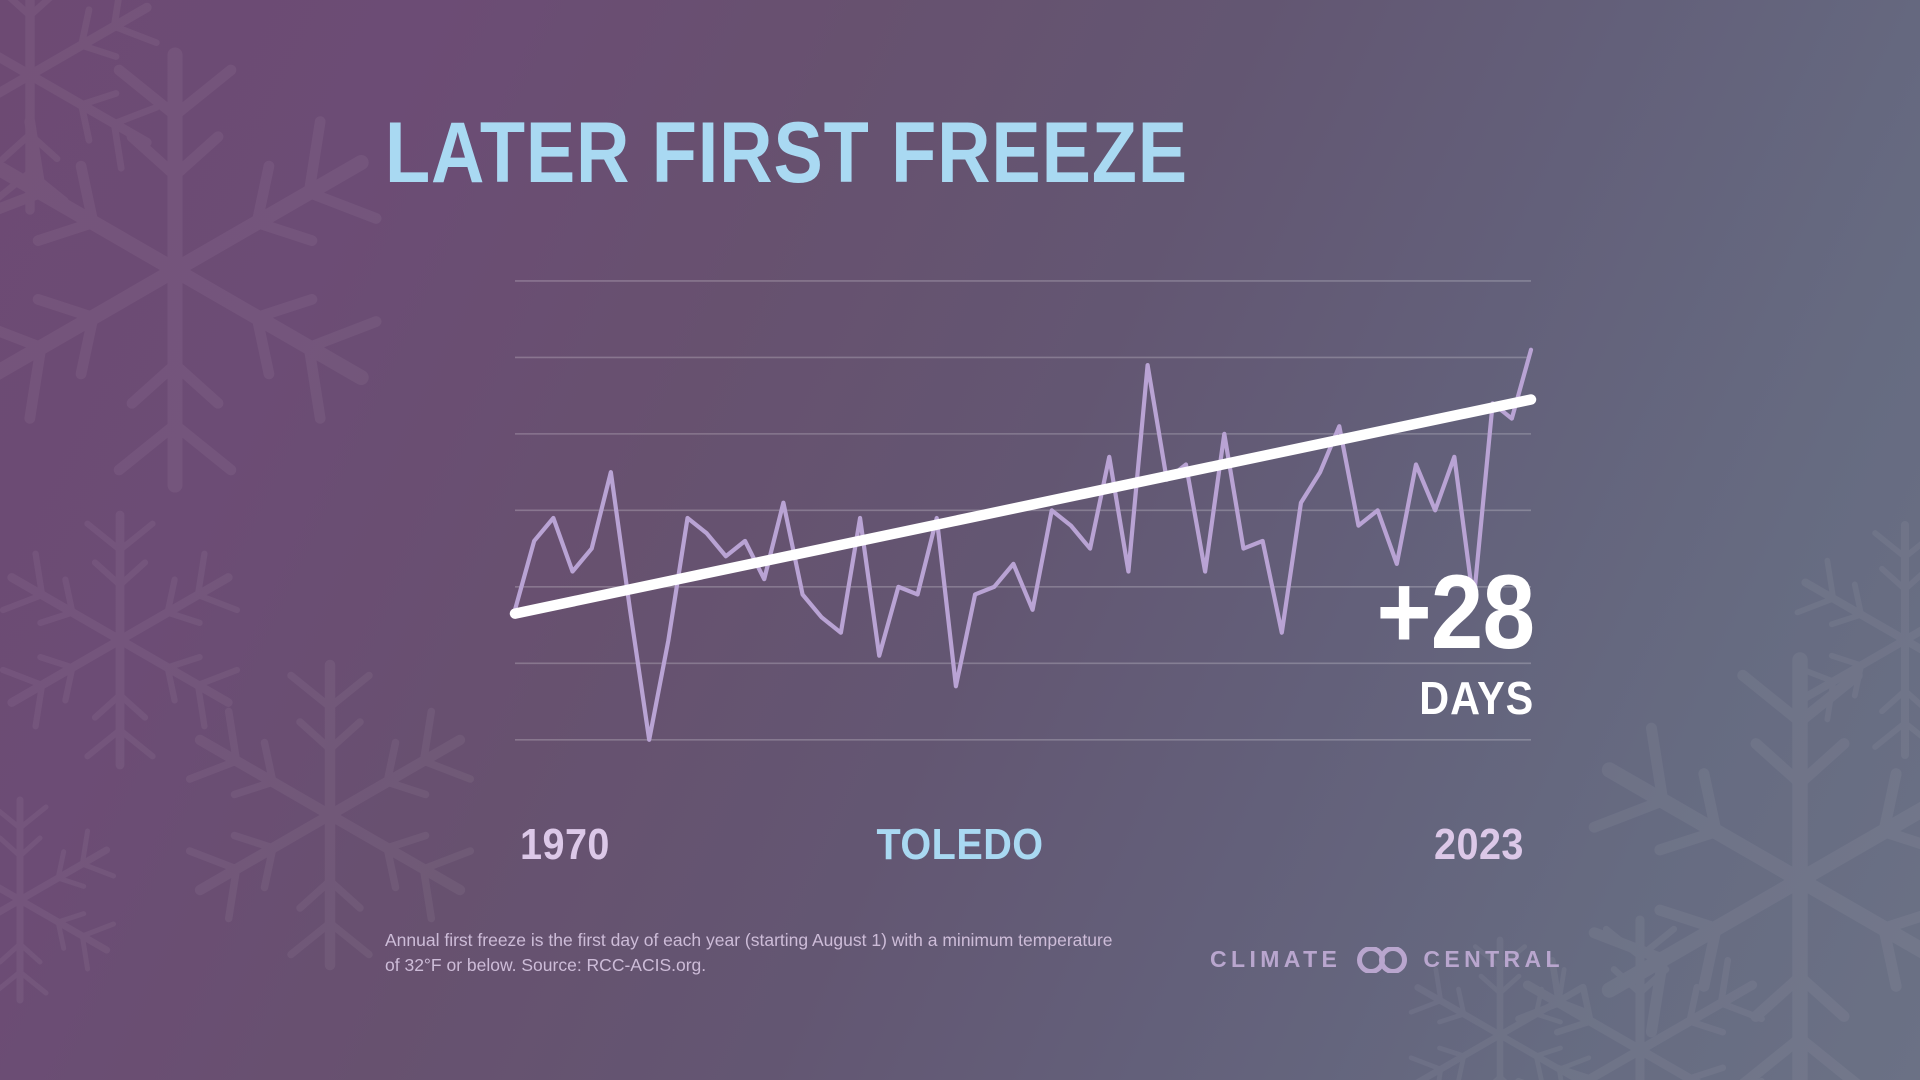 Image resolution: width=1920 pixels, height=1080 pixels. I want to click on callout-value: +28, so click(1455, 612).